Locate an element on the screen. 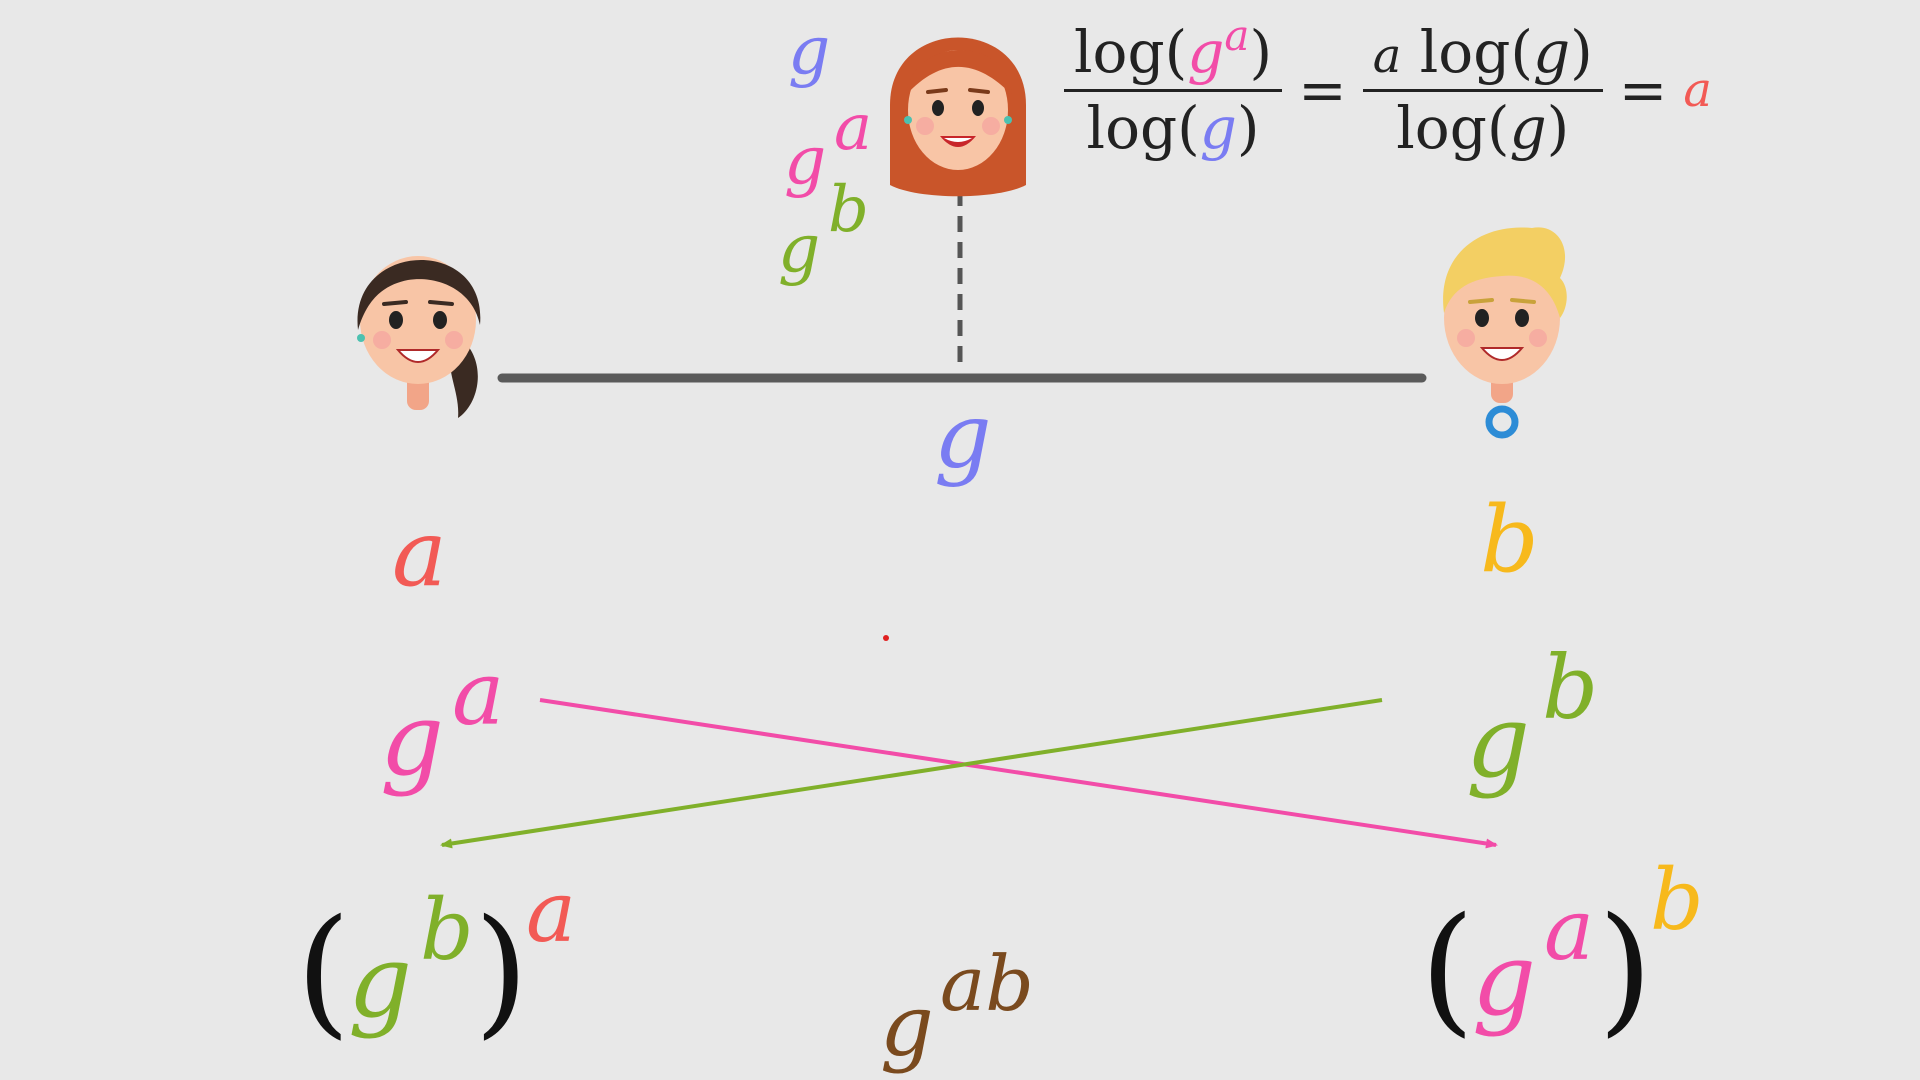  alice-computed-key: ( g b ) a is located at coordinates (436, 958).